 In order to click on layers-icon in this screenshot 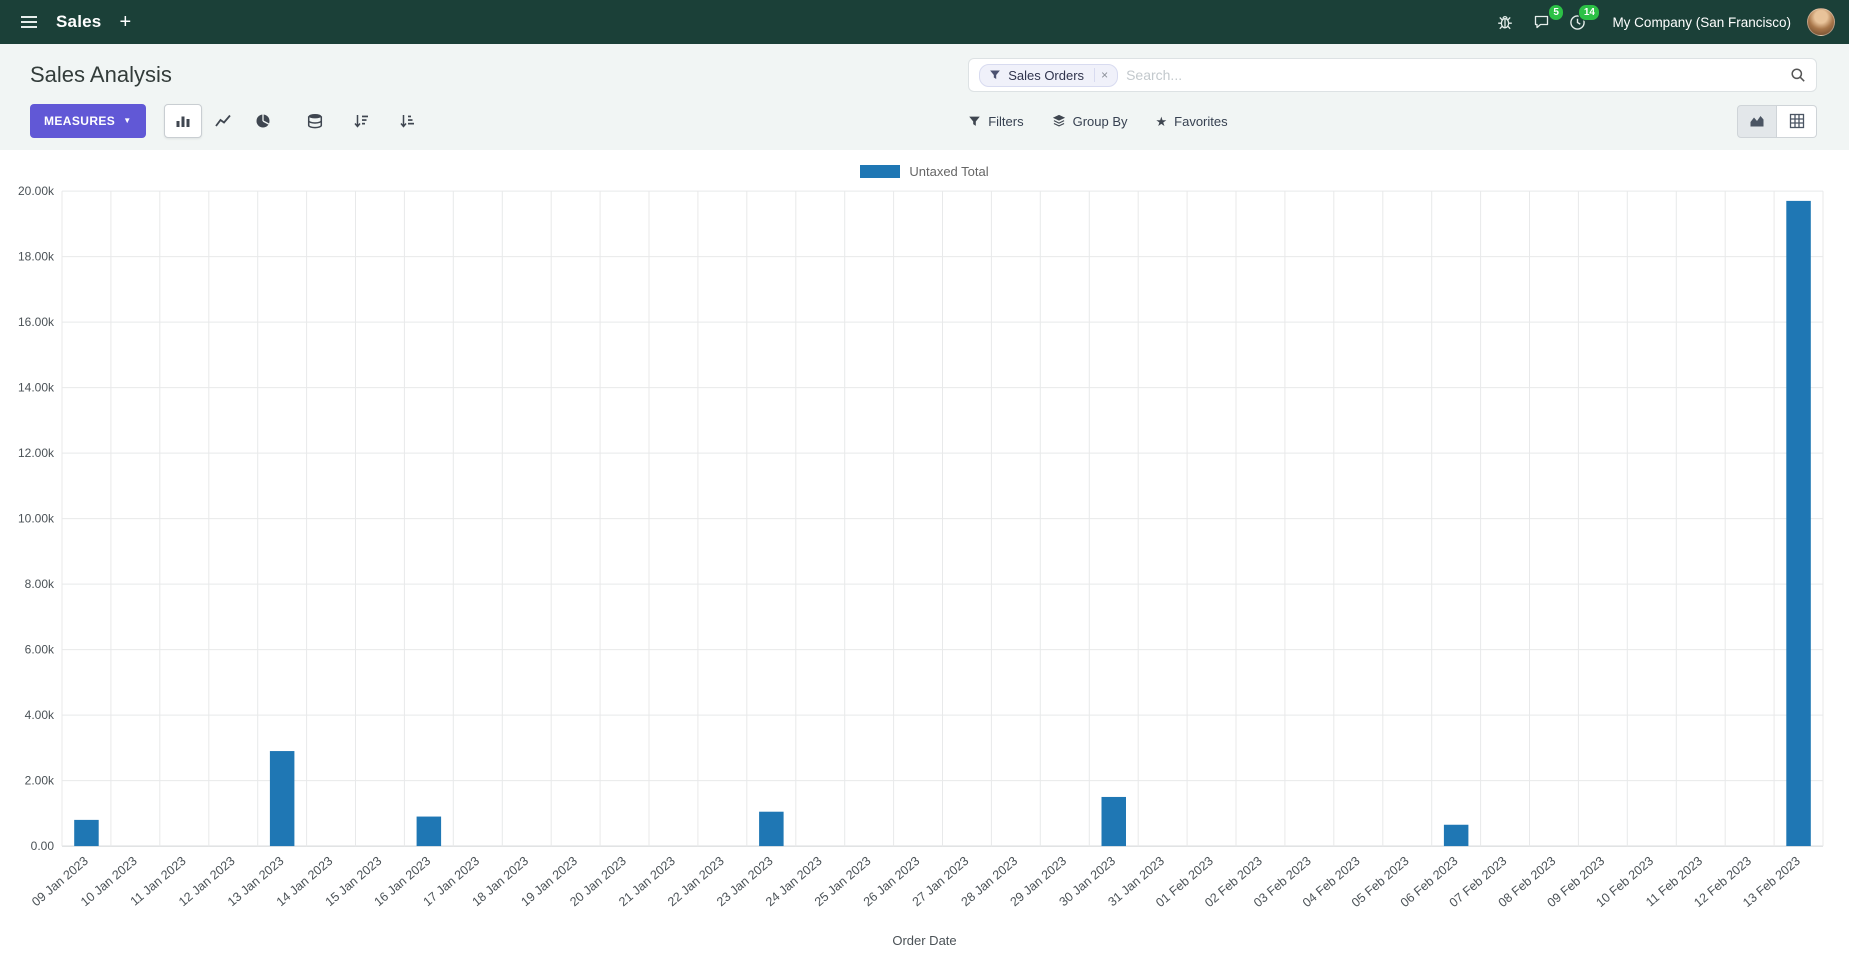, I will do `click(1058, 120)`.